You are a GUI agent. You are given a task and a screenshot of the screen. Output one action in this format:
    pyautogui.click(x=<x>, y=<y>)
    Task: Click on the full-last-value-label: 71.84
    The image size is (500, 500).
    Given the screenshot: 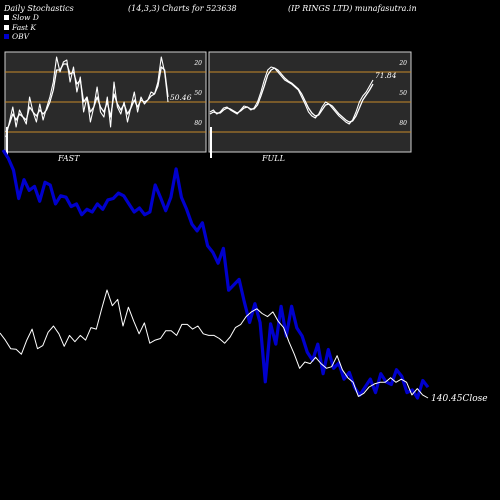 What is the action you would take?
    pyautogui.click(x=386, y=75)
    